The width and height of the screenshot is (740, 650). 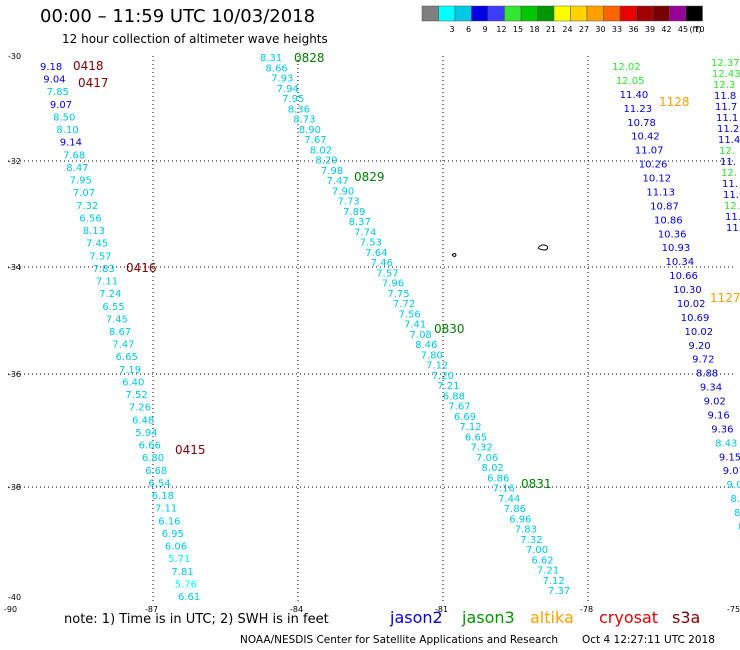 I want to click on wave-height-value: 7.85, so click(x=58, y=92).